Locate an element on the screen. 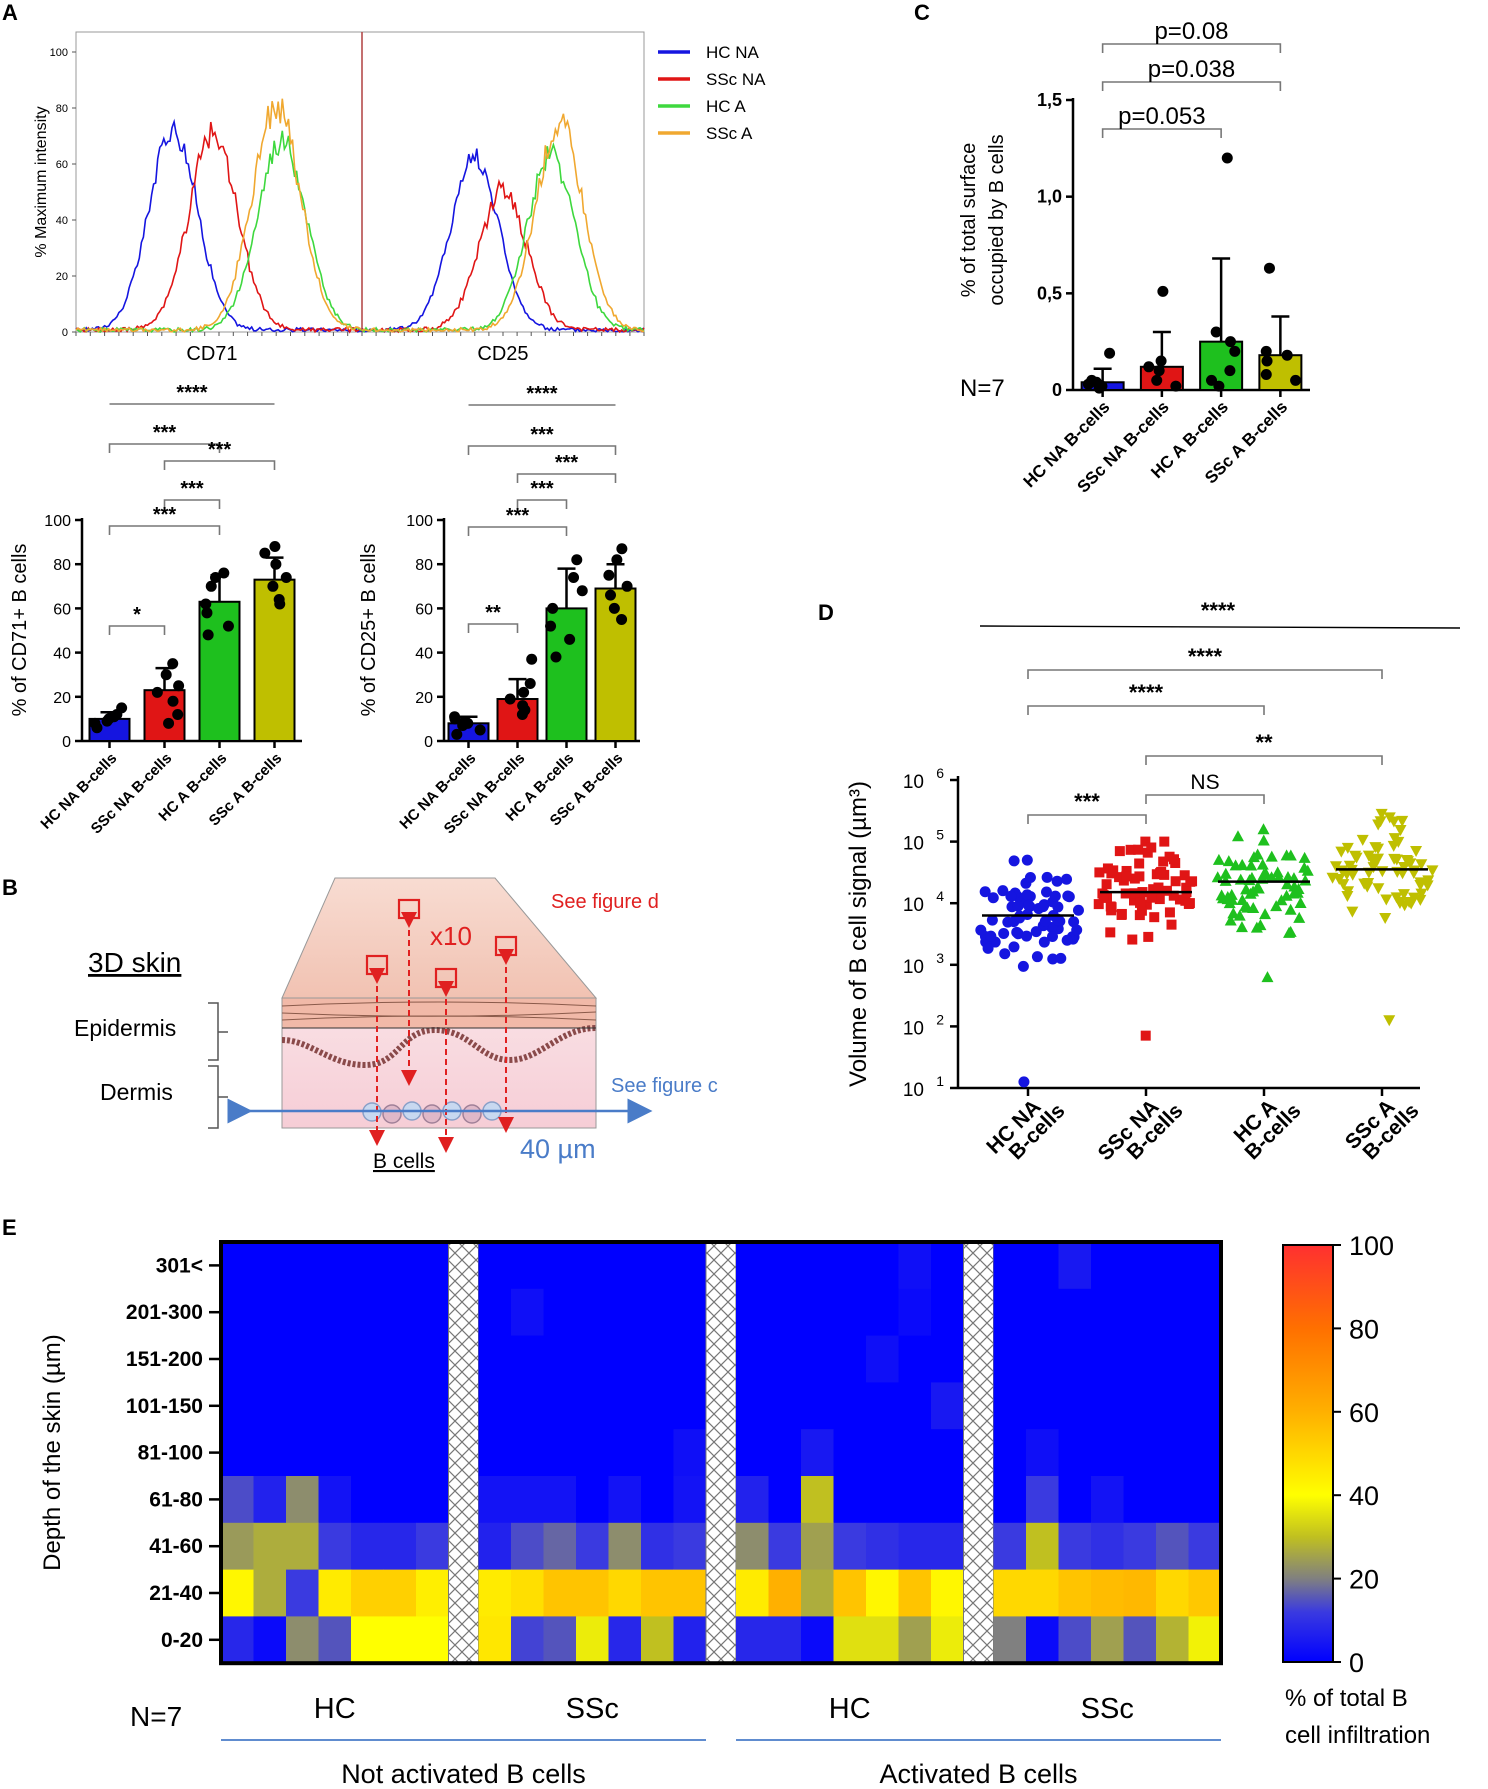 Image resolution: width=1488 pixels, height=1789 pixels. ytick-label: 1,0 is located at coordinates (1049, 197).